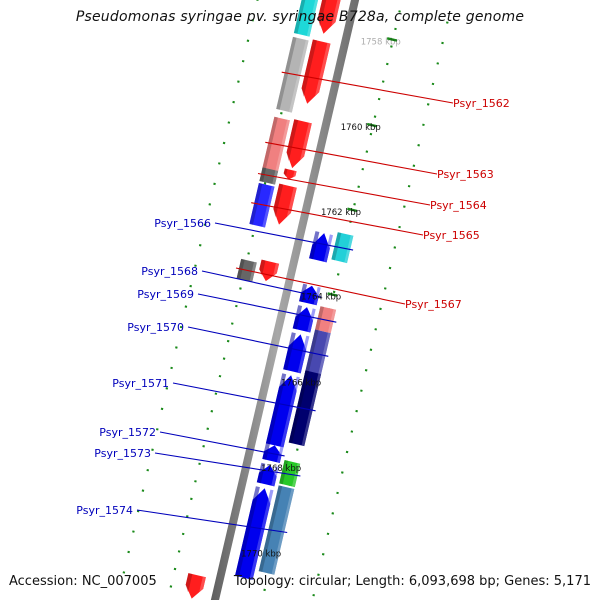  Describe the element at coordinates (451, 235) in the screenshot. I see `gene-label: Psyr_1565` at that location.